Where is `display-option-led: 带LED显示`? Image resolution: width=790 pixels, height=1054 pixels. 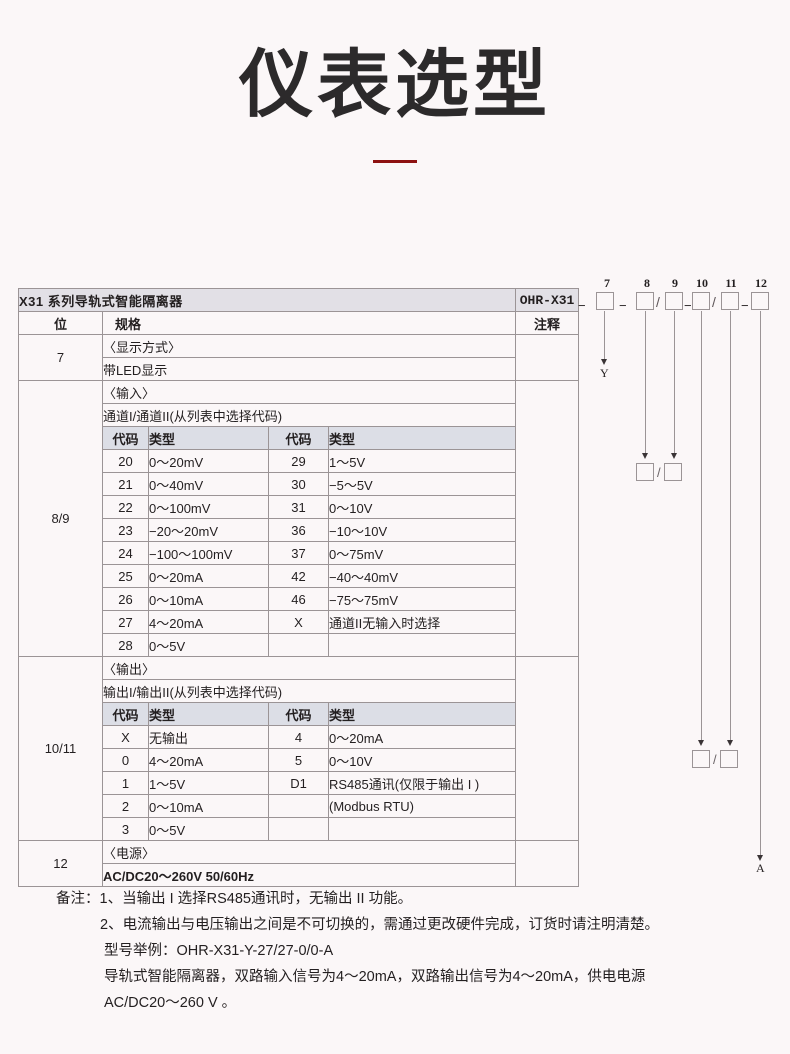
display-option-led: 带LED显示 is located at coordinates (309, 369).